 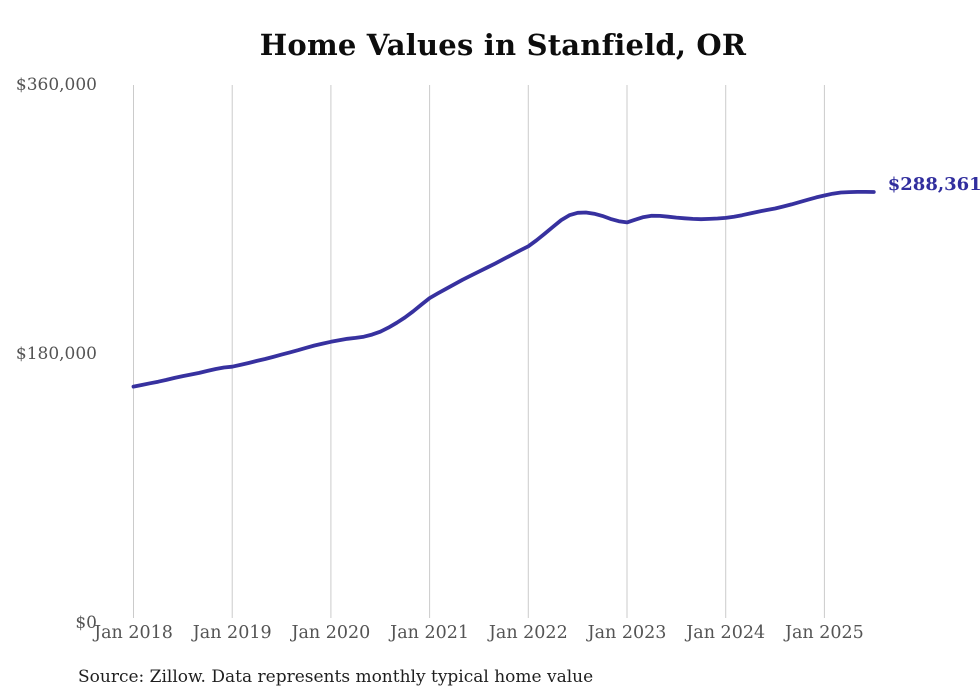 What do you see at coordinates (726, 633) in the screenshot?
I see `x-axis-label: Jan 2024` at bounding box center [726, 633].